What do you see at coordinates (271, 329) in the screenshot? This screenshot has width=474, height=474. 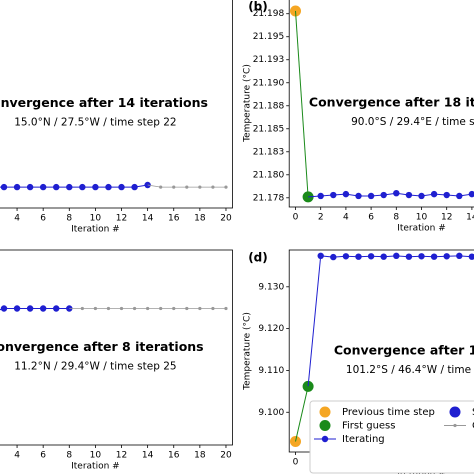 I see `y-tick-label: 9.120` at bounding box center [271, 329].